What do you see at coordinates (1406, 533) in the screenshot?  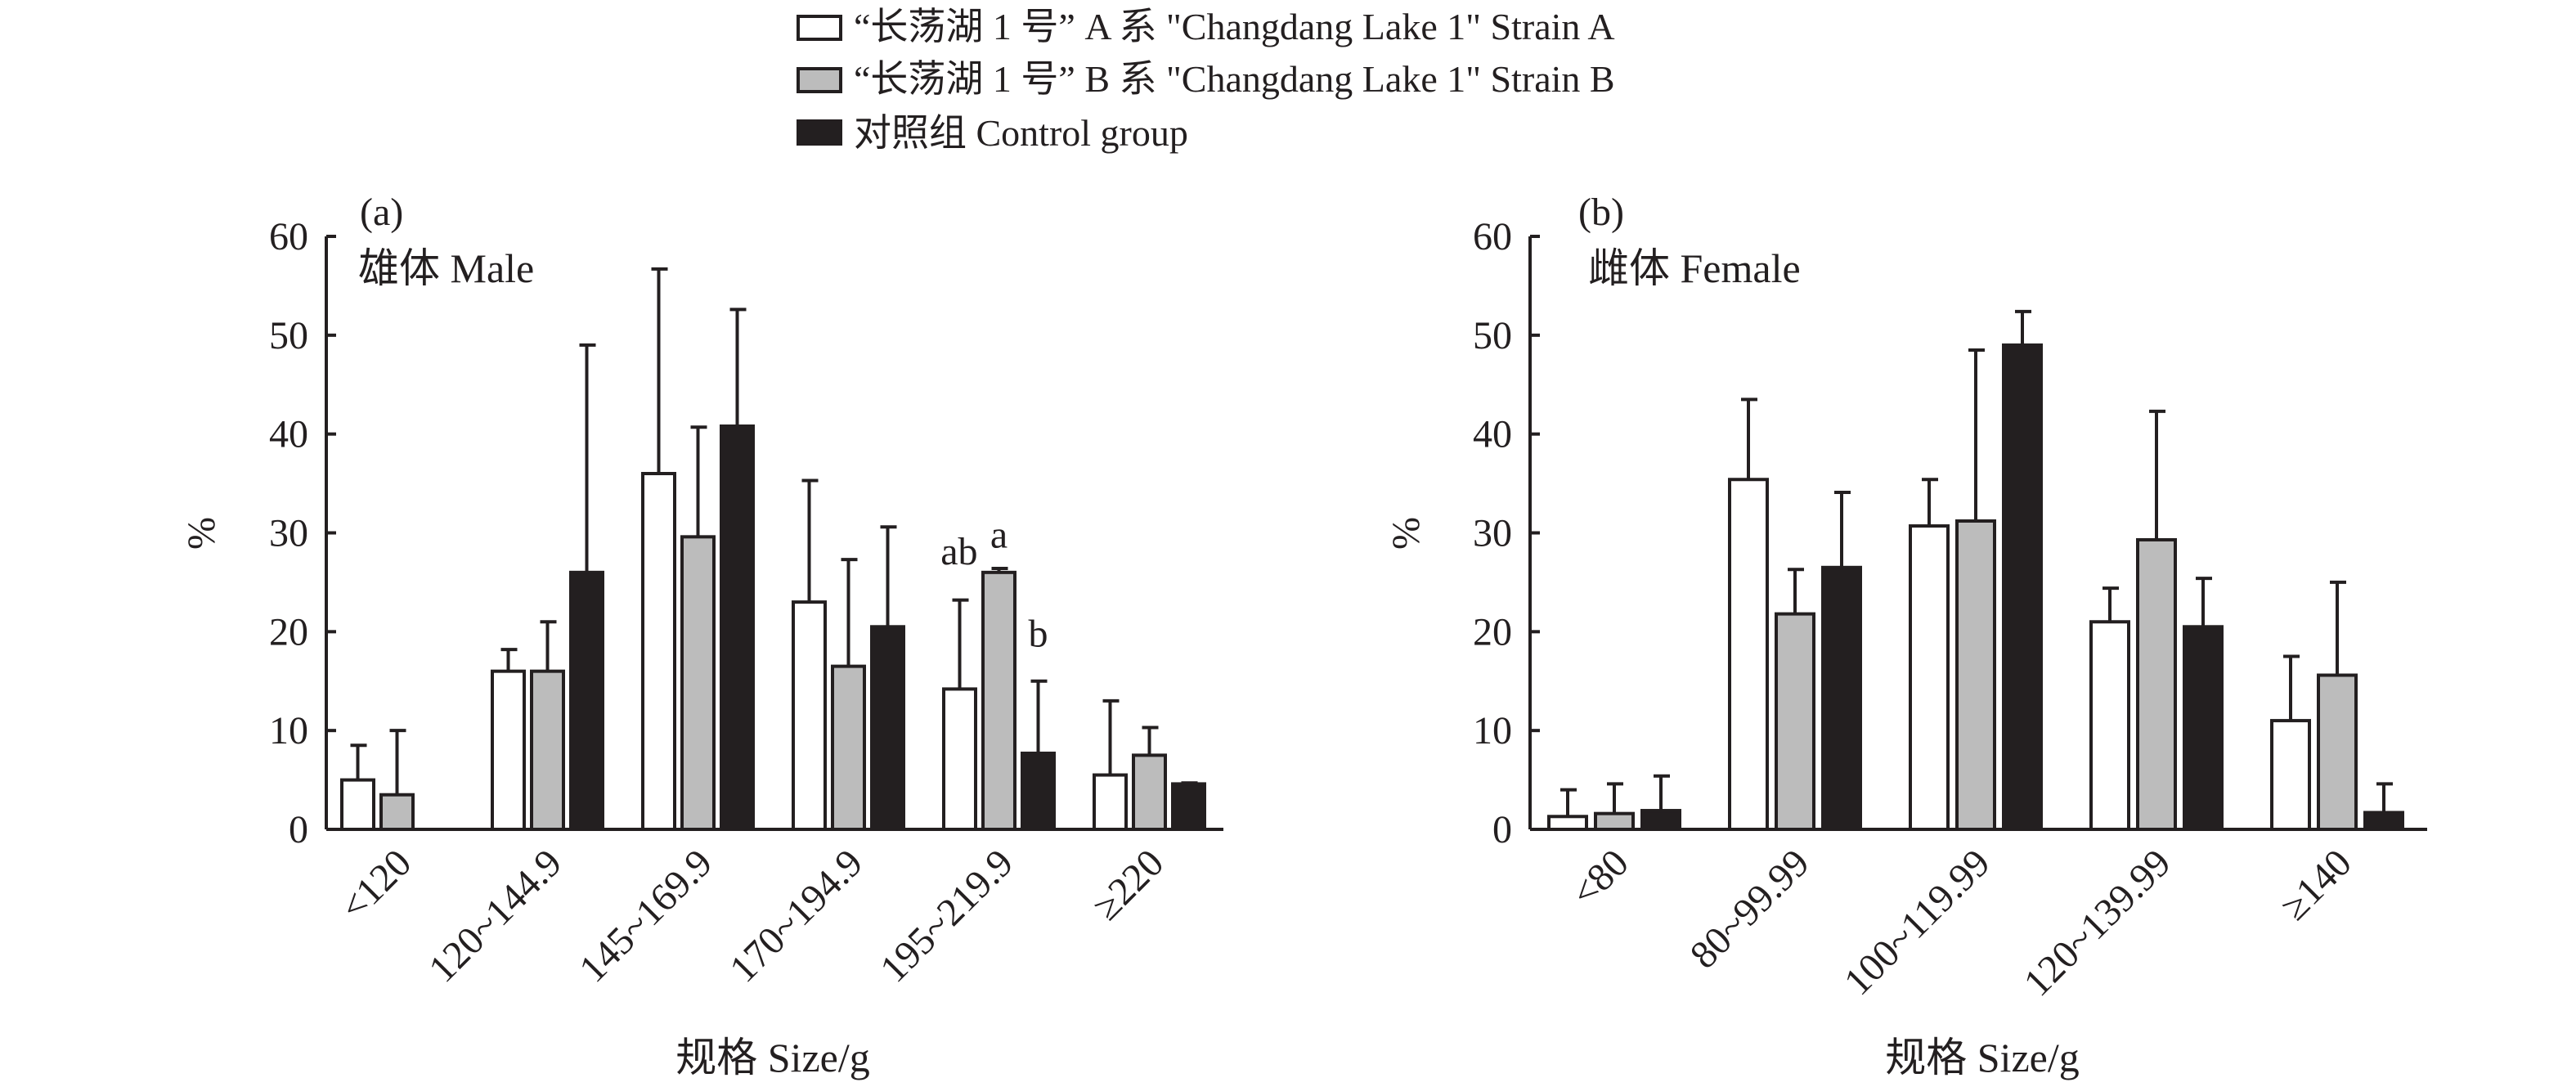 I see `y-axis-label-b: %` at bounding box center [1406, 533].